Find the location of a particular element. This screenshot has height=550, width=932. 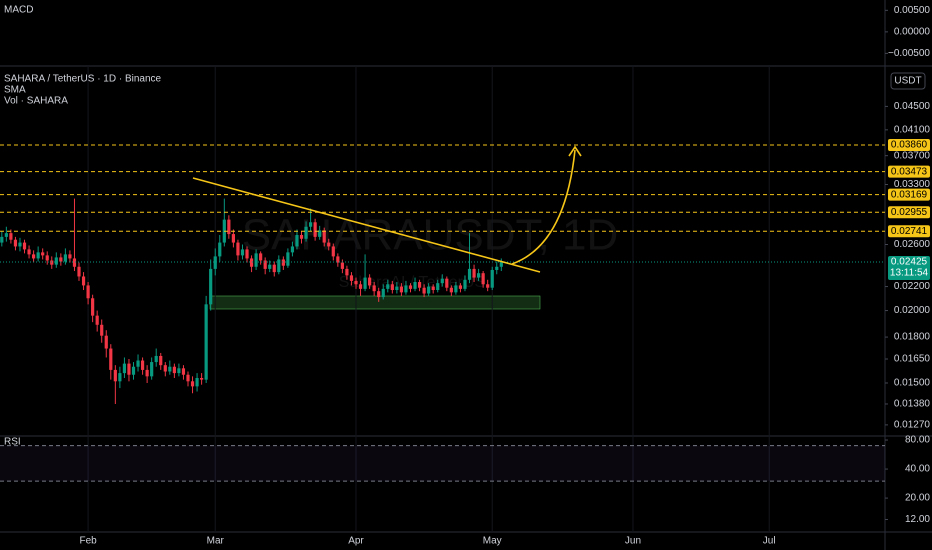

level-label: 0.02955 is located at coordinates (909, 212).